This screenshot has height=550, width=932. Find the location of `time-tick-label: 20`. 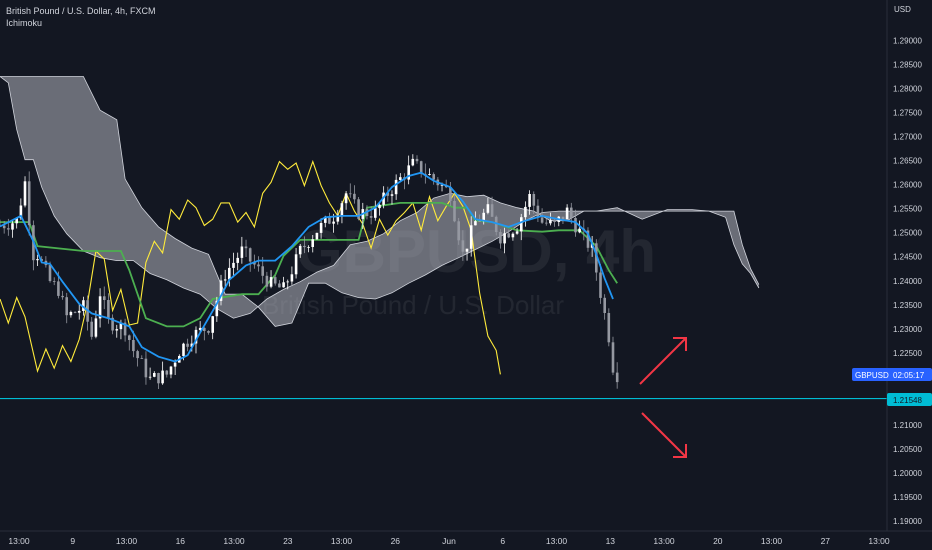

time-tick-label: 20 is located at coordinates (718, 541).